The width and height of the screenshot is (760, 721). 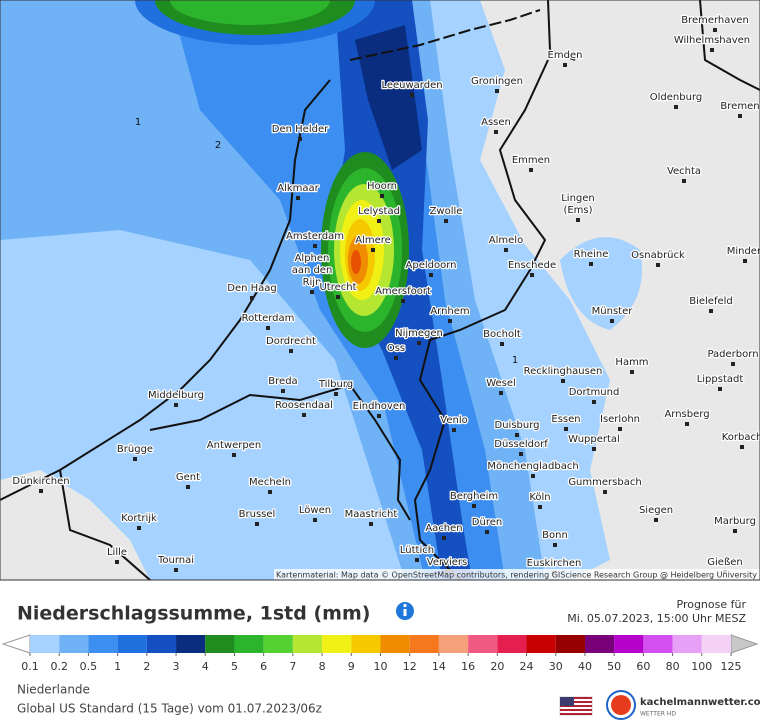 What do you see at coordinates (381, 666) in the screenshot?
I see `legend-label: 10` at bounding box center [381, 666].